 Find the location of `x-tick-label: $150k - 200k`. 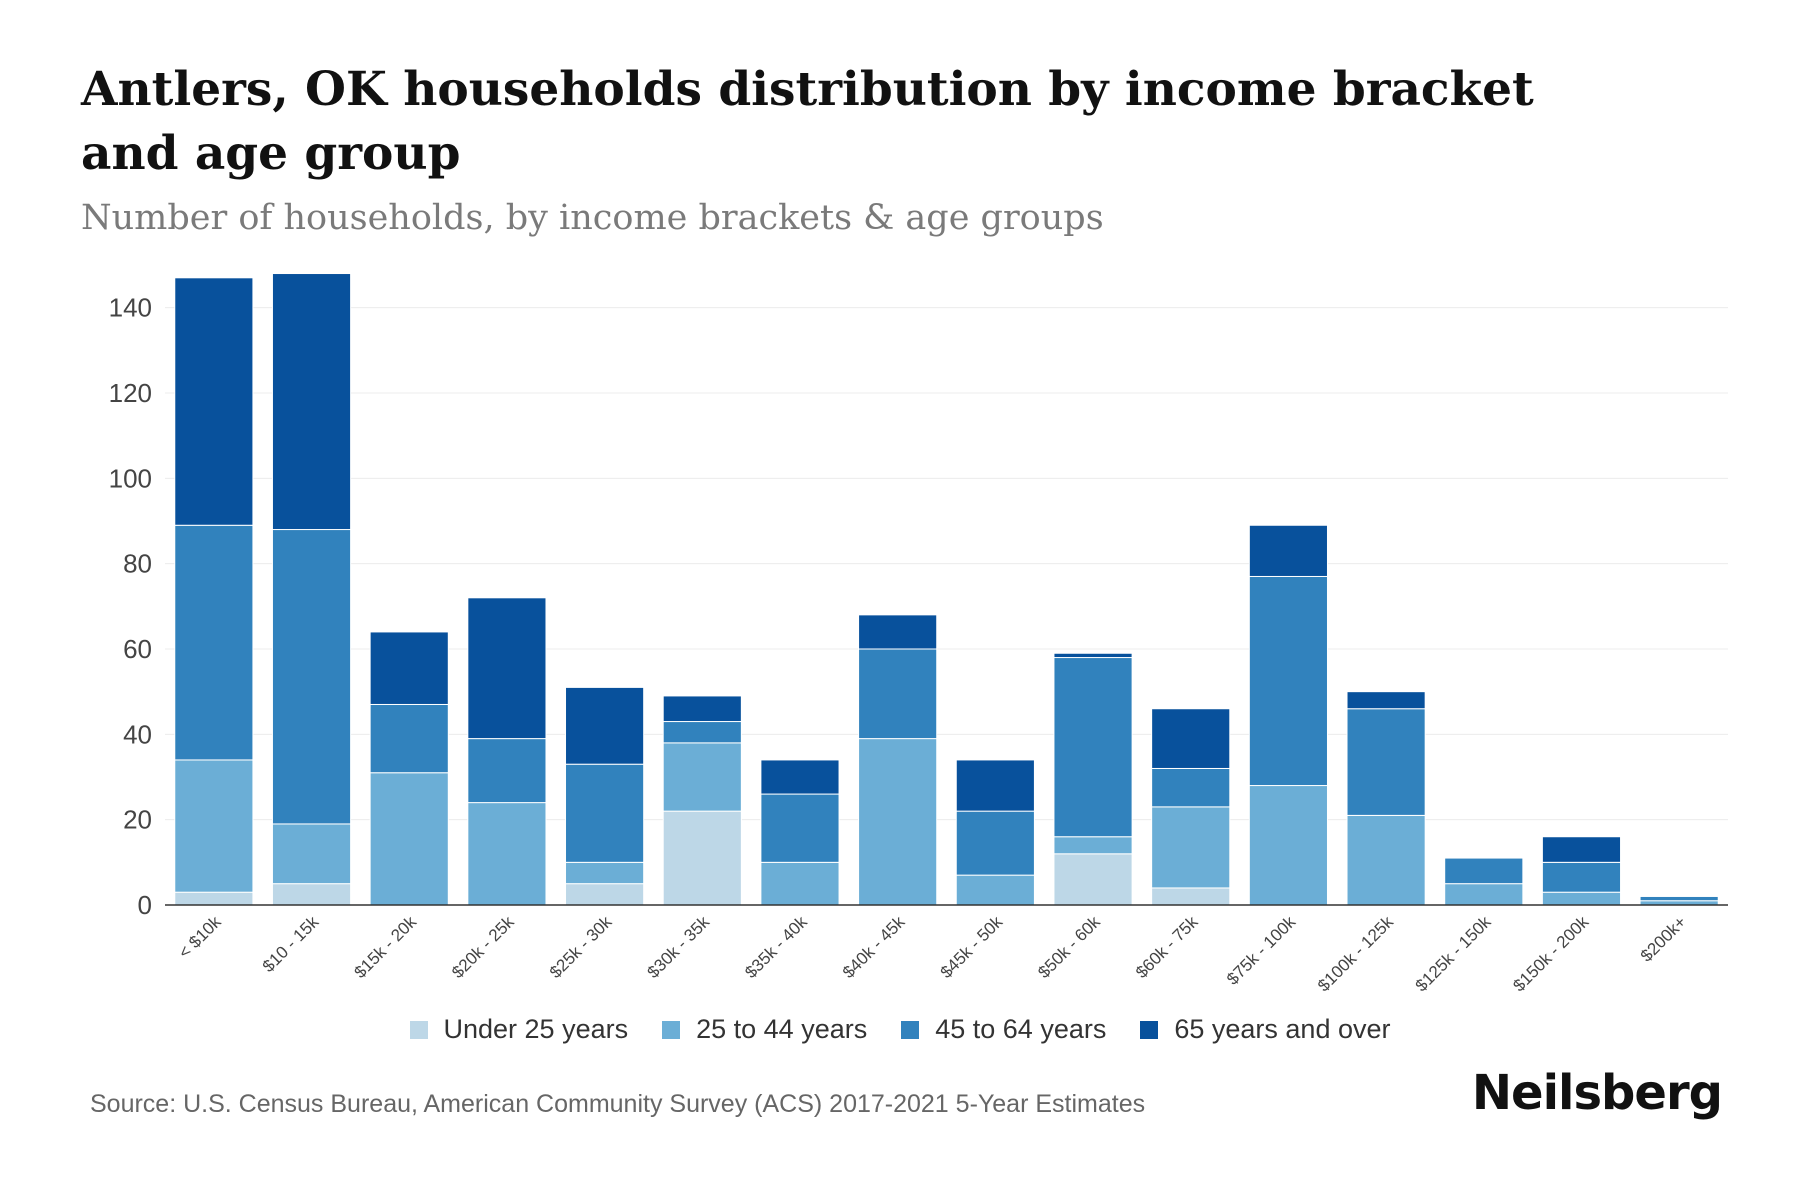

x-tick-label: $150k - 200k is located at coordinates (1550, 953).